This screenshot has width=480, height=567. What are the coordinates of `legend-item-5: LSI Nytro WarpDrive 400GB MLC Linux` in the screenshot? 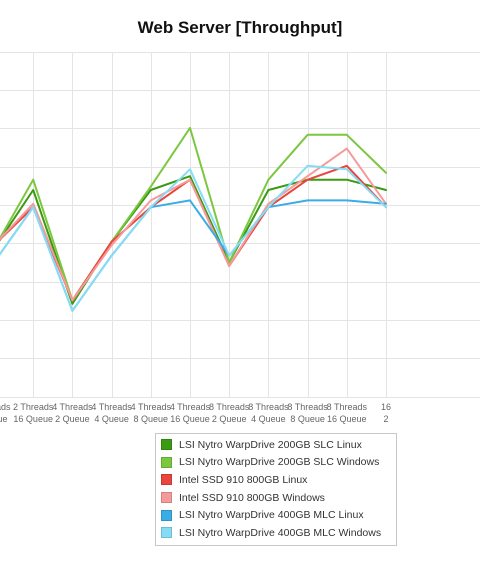 It's located at (276, 515).